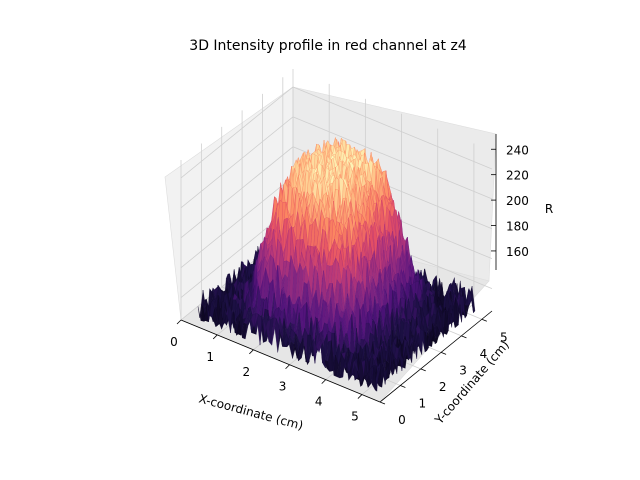  What do you see at coordinates (463, 370) in the screenshot?
I see `y-tick-label: 3` at bounding box center [463, 370].